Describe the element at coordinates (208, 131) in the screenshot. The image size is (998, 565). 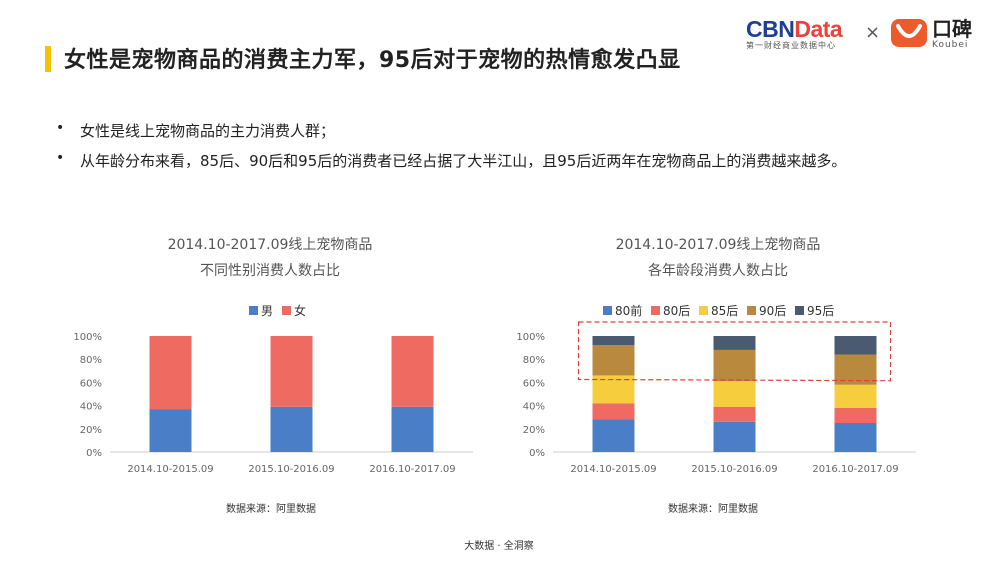
I see `bullet-text: 女性是线上宠物商品的主力消费人群；` at that location.